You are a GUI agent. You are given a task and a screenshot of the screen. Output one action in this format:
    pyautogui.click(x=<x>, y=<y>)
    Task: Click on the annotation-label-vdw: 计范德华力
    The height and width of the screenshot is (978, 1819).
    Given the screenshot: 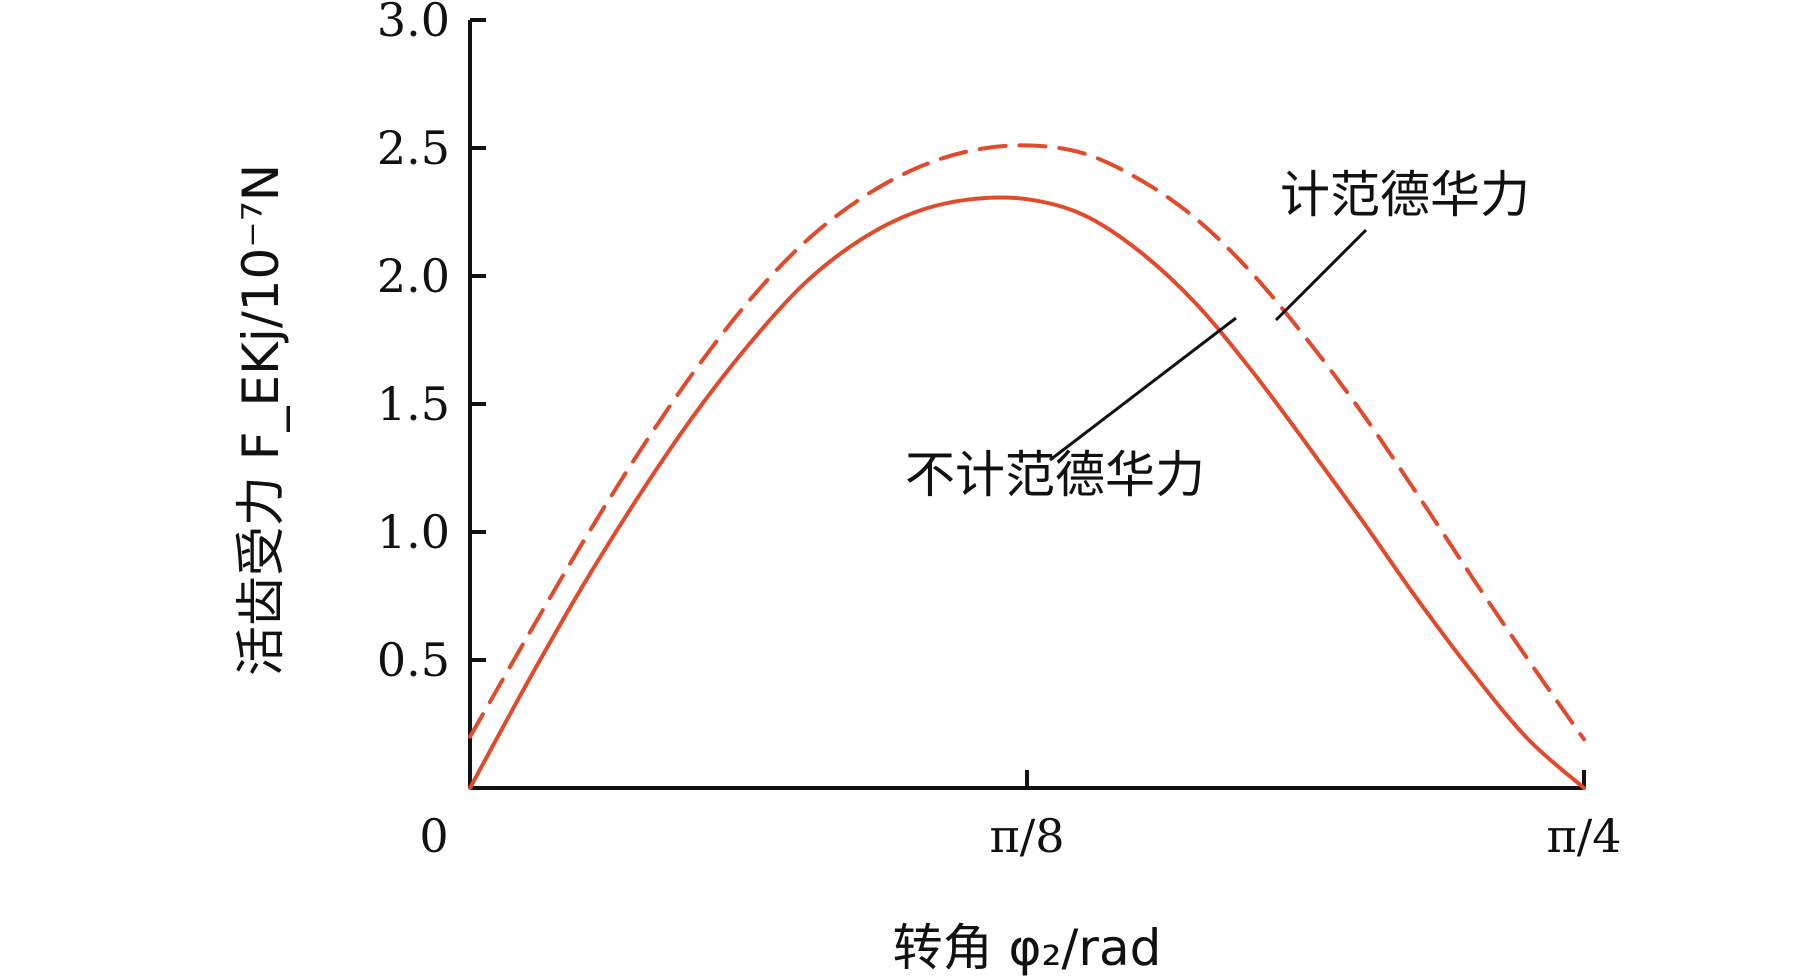 What is the action you would take?
    pyautogui.click(x=1405, y=195)
    